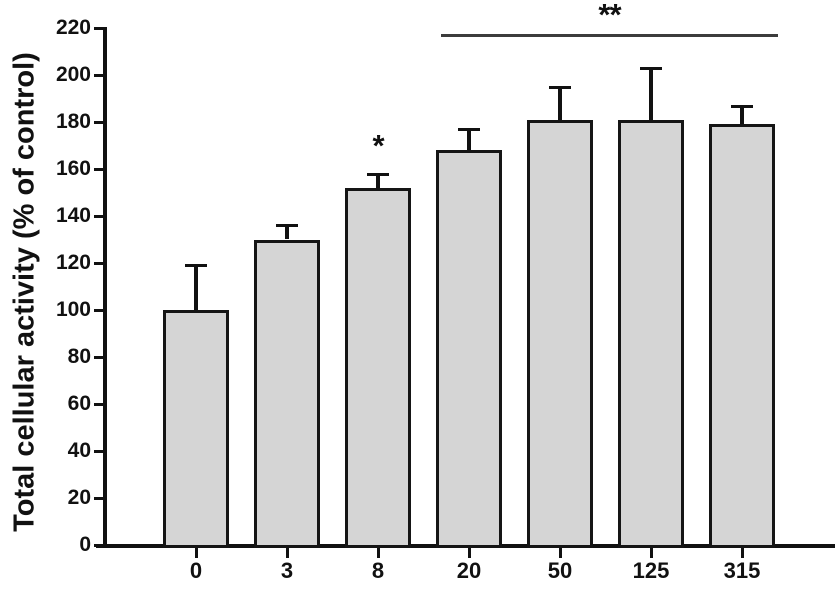 The width and height of the screenshot is (837, 597). Describe the element at coordinates (609, 35) in the screenshot. I see `significance-bracket-line` at that location.